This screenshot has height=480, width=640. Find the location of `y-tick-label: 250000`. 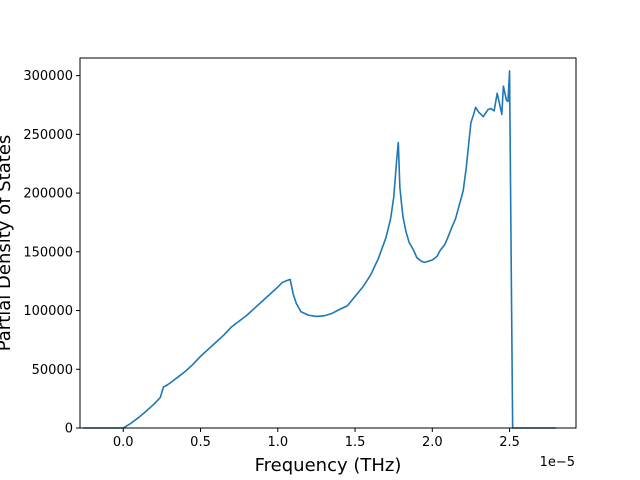

y-tick-label: 250000 is located at coordinates (48, 135).